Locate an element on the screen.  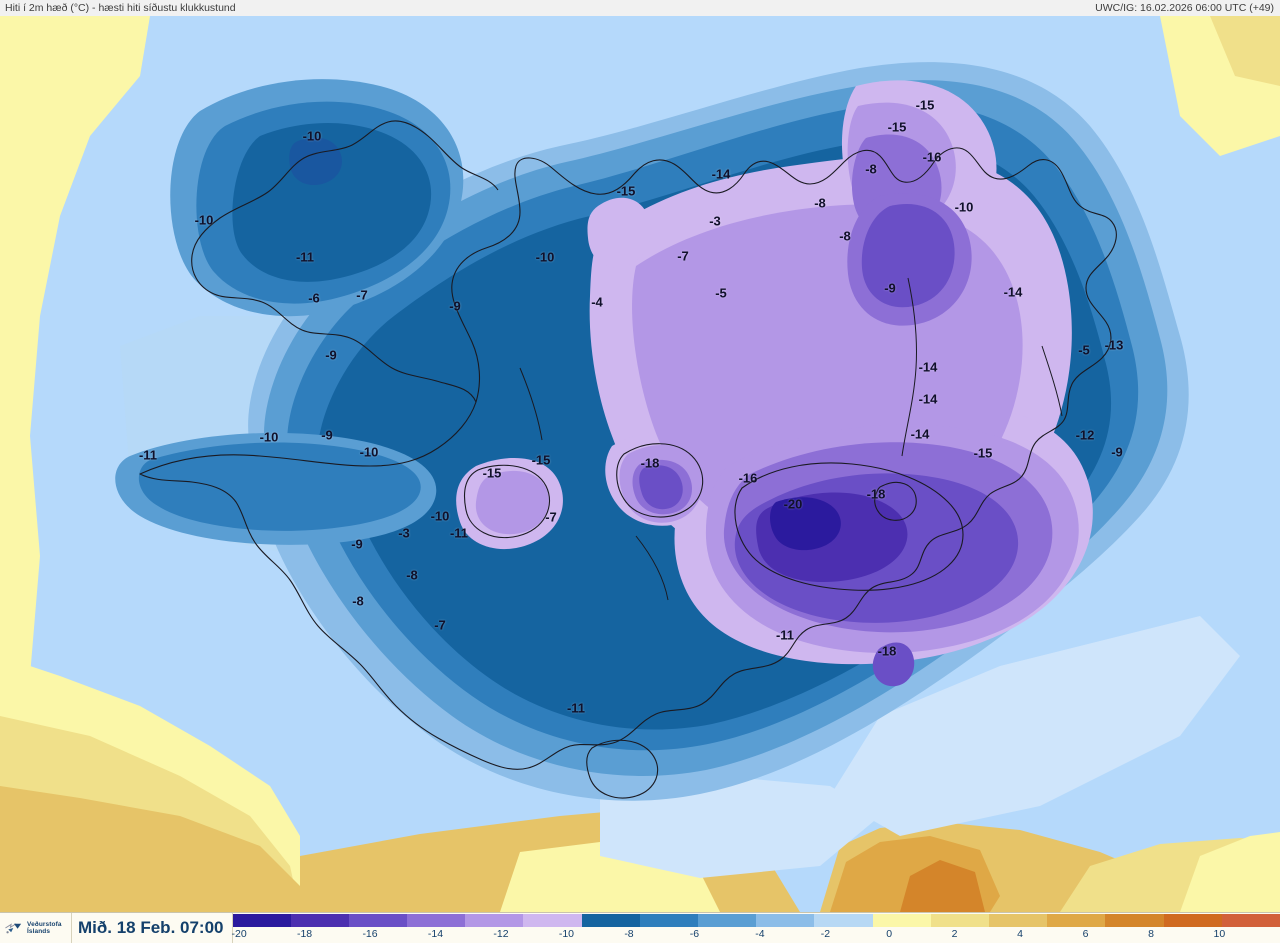
scale-tick-label: -20 is located at coordinates (239, 934).